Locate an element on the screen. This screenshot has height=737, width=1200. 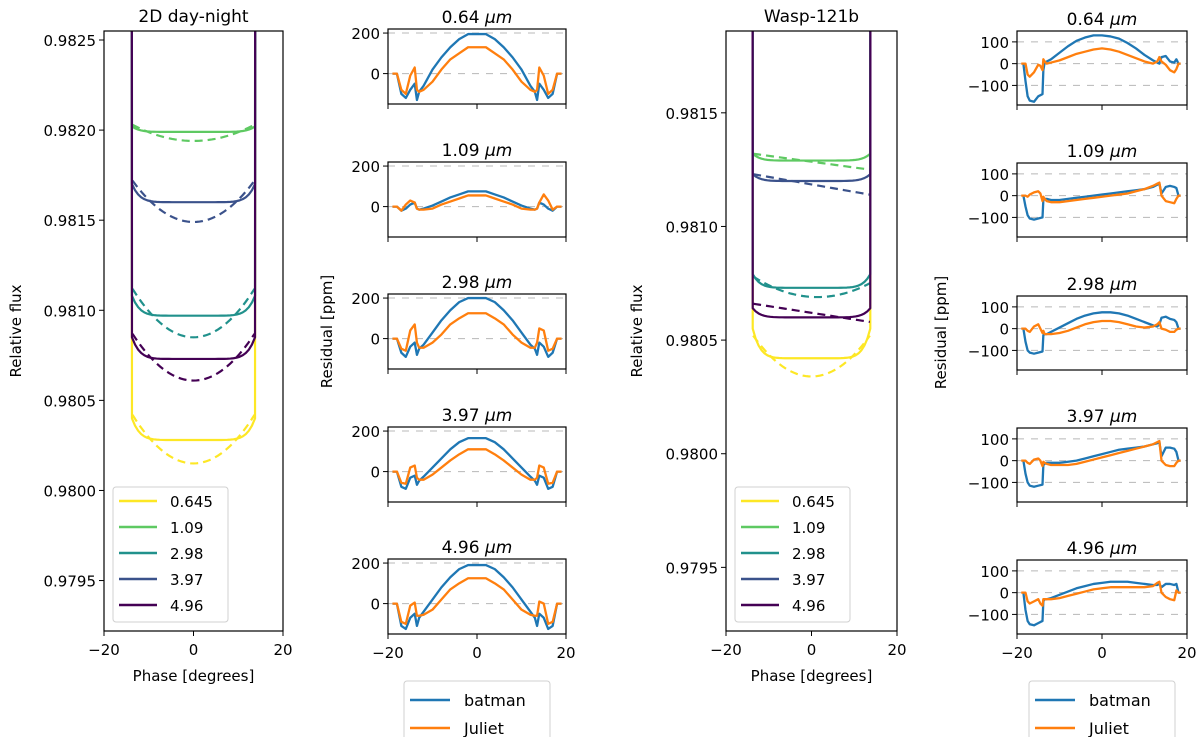
series-line-solid-1.09 is located at coordinates (811, 96).